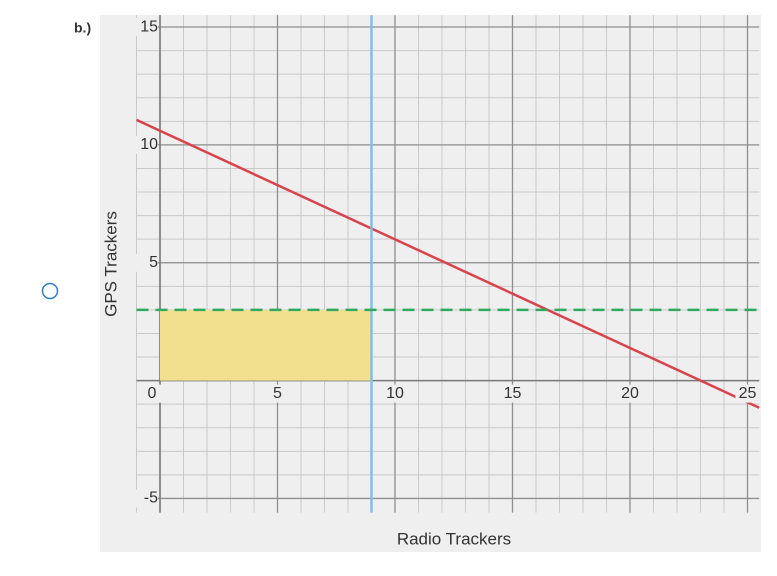 Image resolution: width=777 pixels, height=576 pixels. Describe the element at coordinates (151, 498) in the screenshot. I see `y-tick-label: -5` at that location.